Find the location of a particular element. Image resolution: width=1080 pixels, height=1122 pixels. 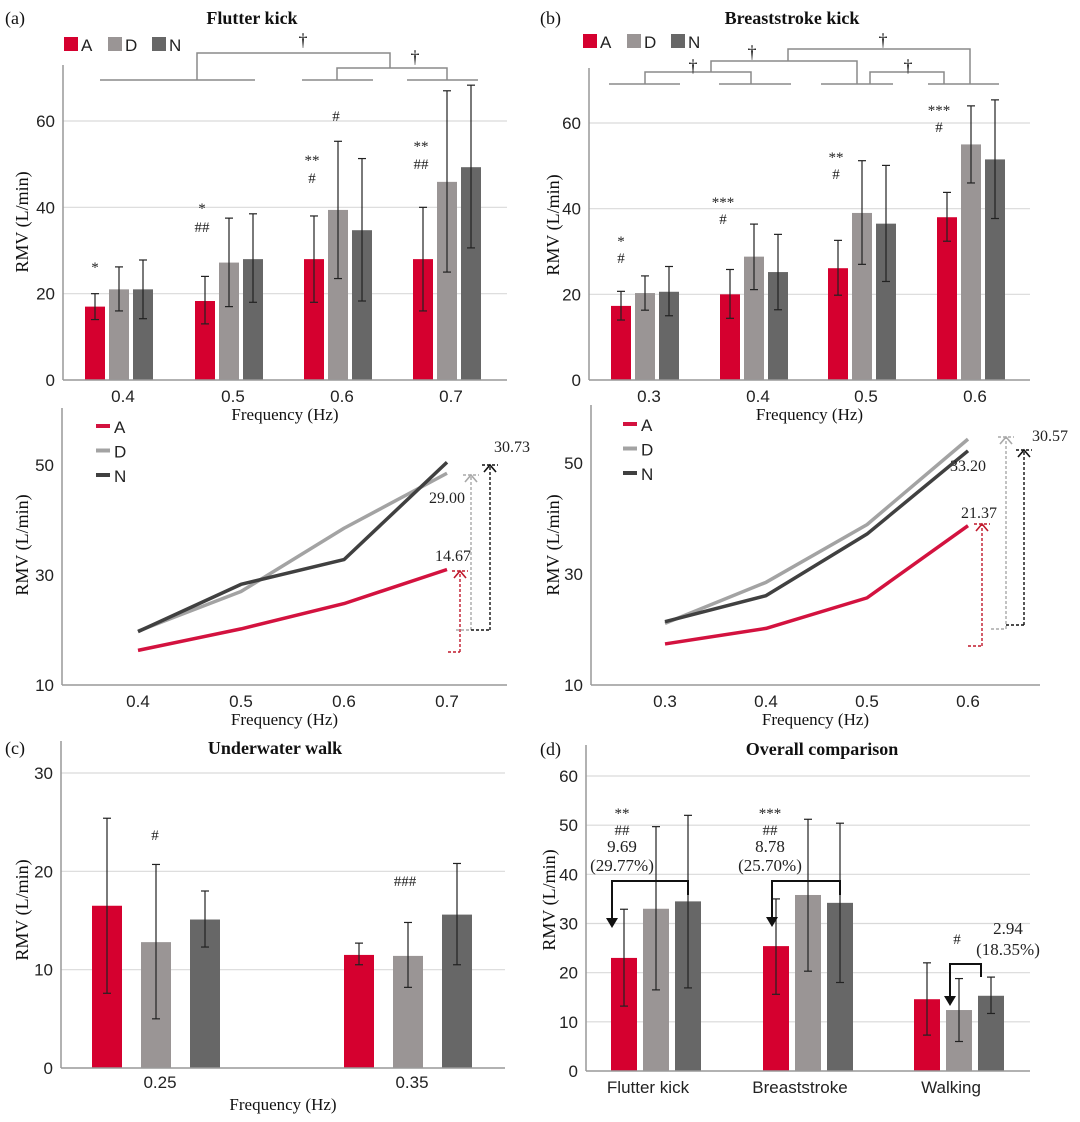

difference-label: 21.37 is located at coordinates (979, 513).